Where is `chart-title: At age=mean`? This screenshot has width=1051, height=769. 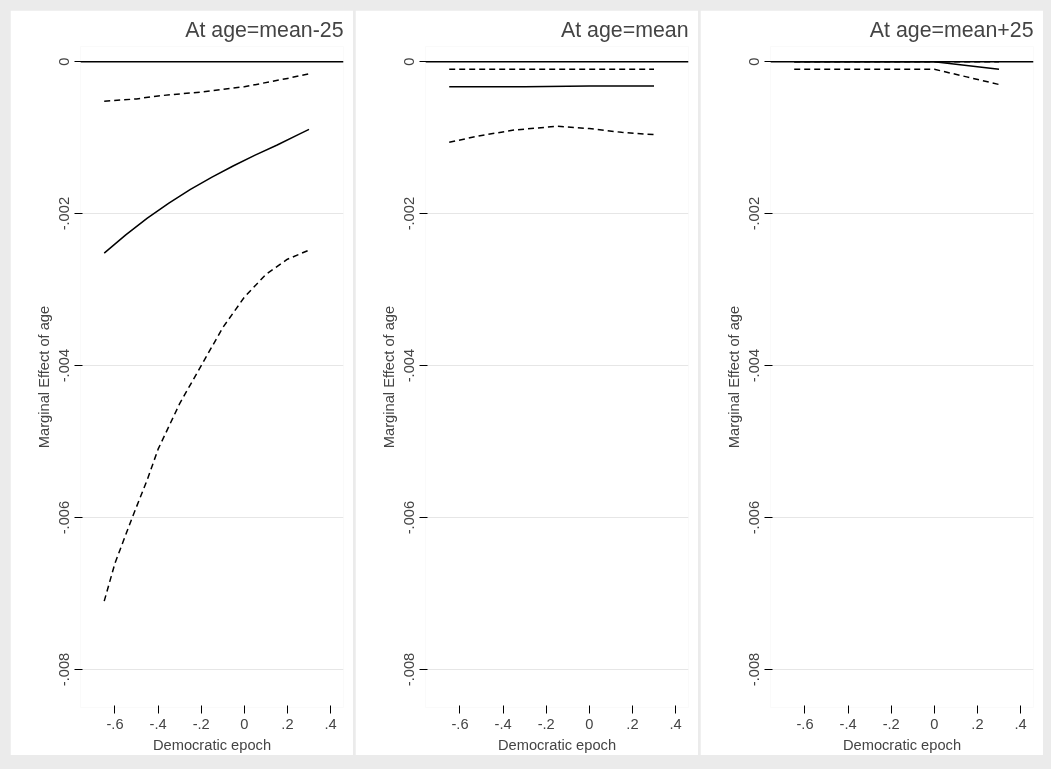 chart-title: At age=mean is located at coordinates (625, 29).